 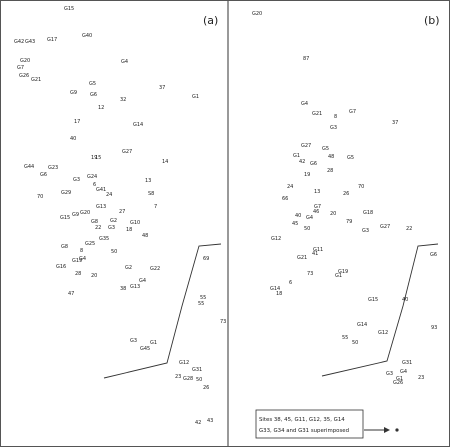 What do you see at coordinates (315, 254) in the screenshot?
I see `panel-b-point-label: 41` at bounding box center [315, 254].